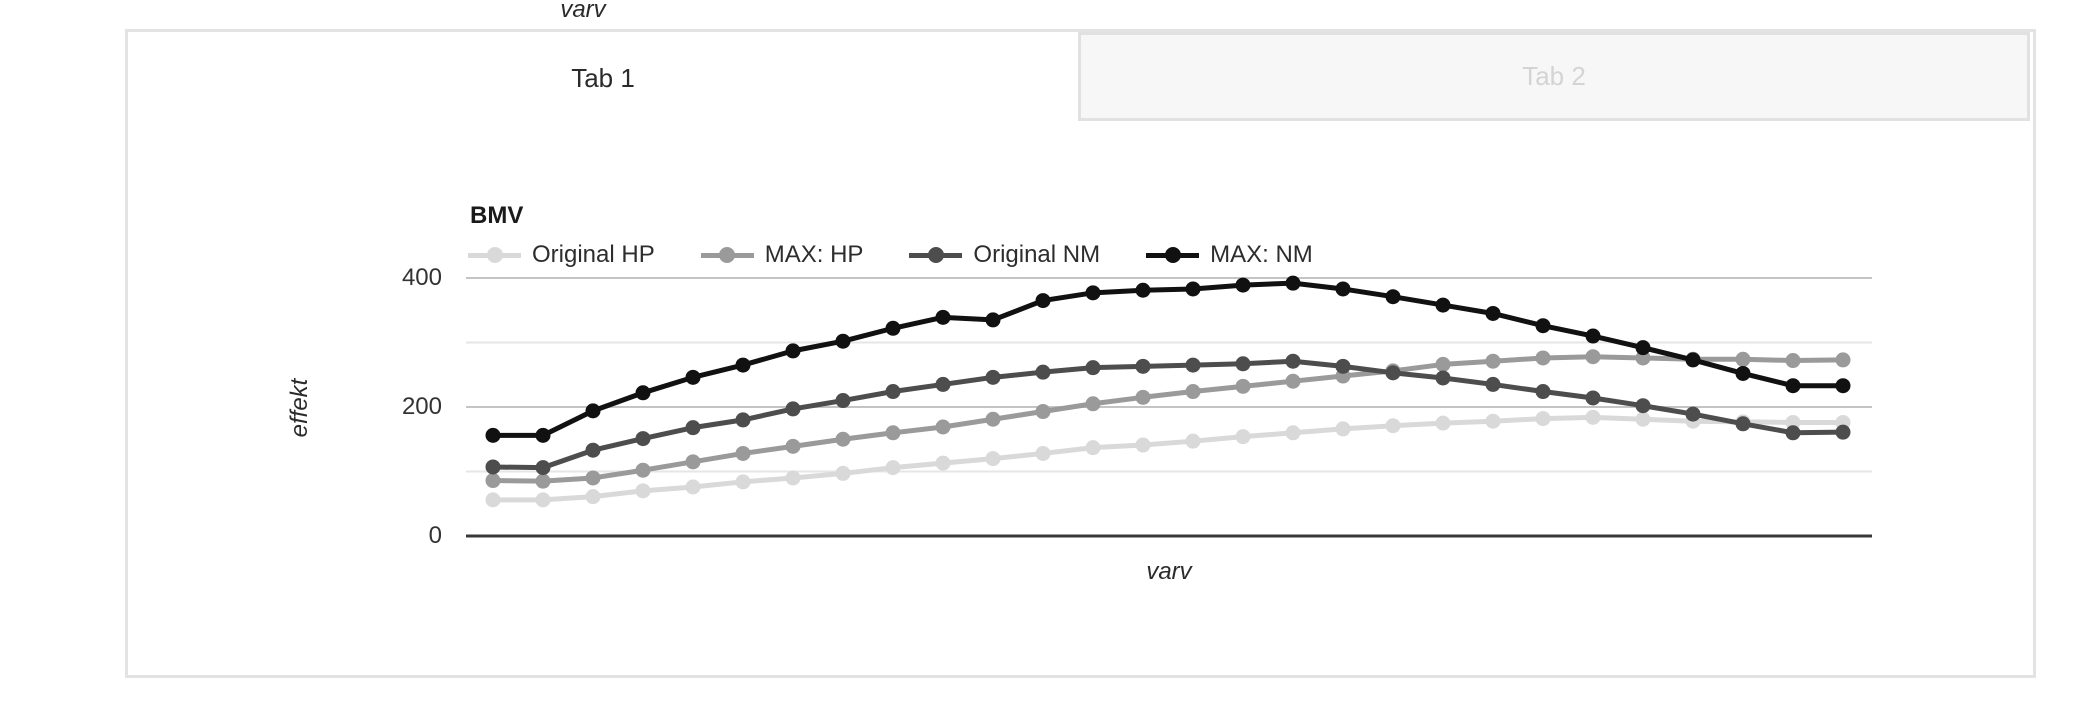 The height and width of the screenshot is (712, 2094). I want to click on y-tick-label: 200, so click(421, 406).